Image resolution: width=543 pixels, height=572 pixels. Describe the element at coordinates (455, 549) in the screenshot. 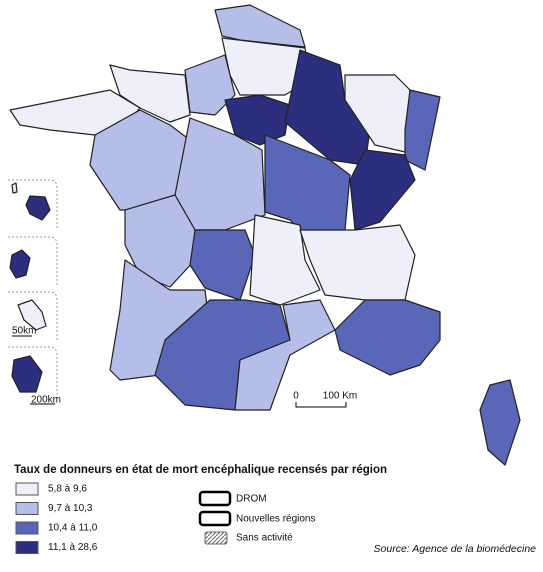

I see `source: Source: Agence de la biomédecine` at that location.